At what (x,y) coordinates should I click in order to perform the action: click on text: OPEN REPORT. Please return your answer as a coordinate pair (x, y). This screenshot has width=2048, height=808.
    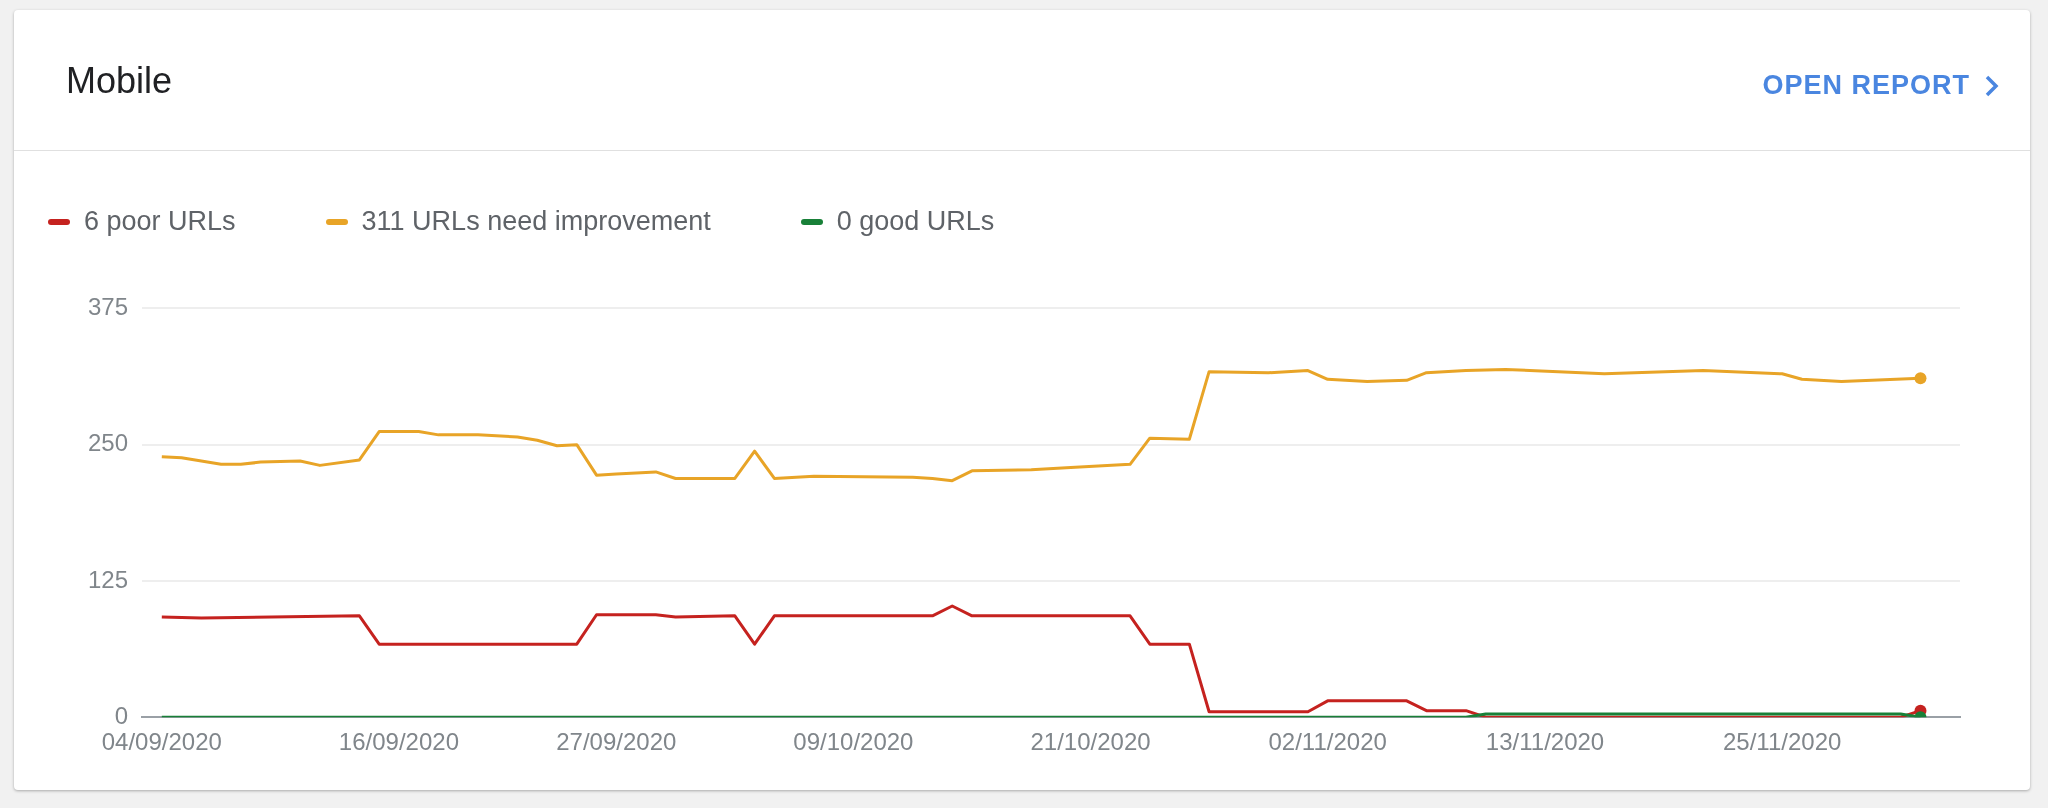
    Looking at the image, I should click on (1866, 85).